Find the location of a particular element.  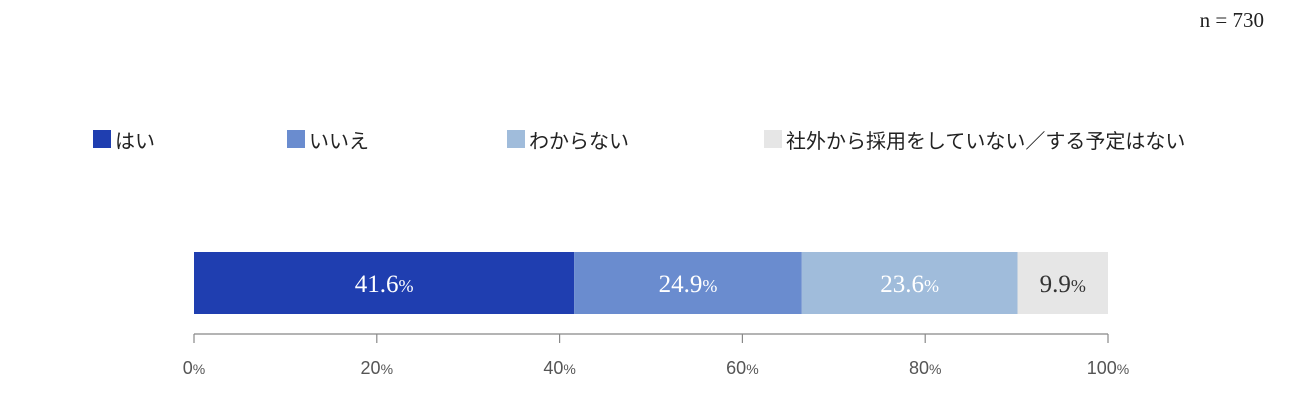

legend-item-unknown: わからない is located at coordinates (568, 139).